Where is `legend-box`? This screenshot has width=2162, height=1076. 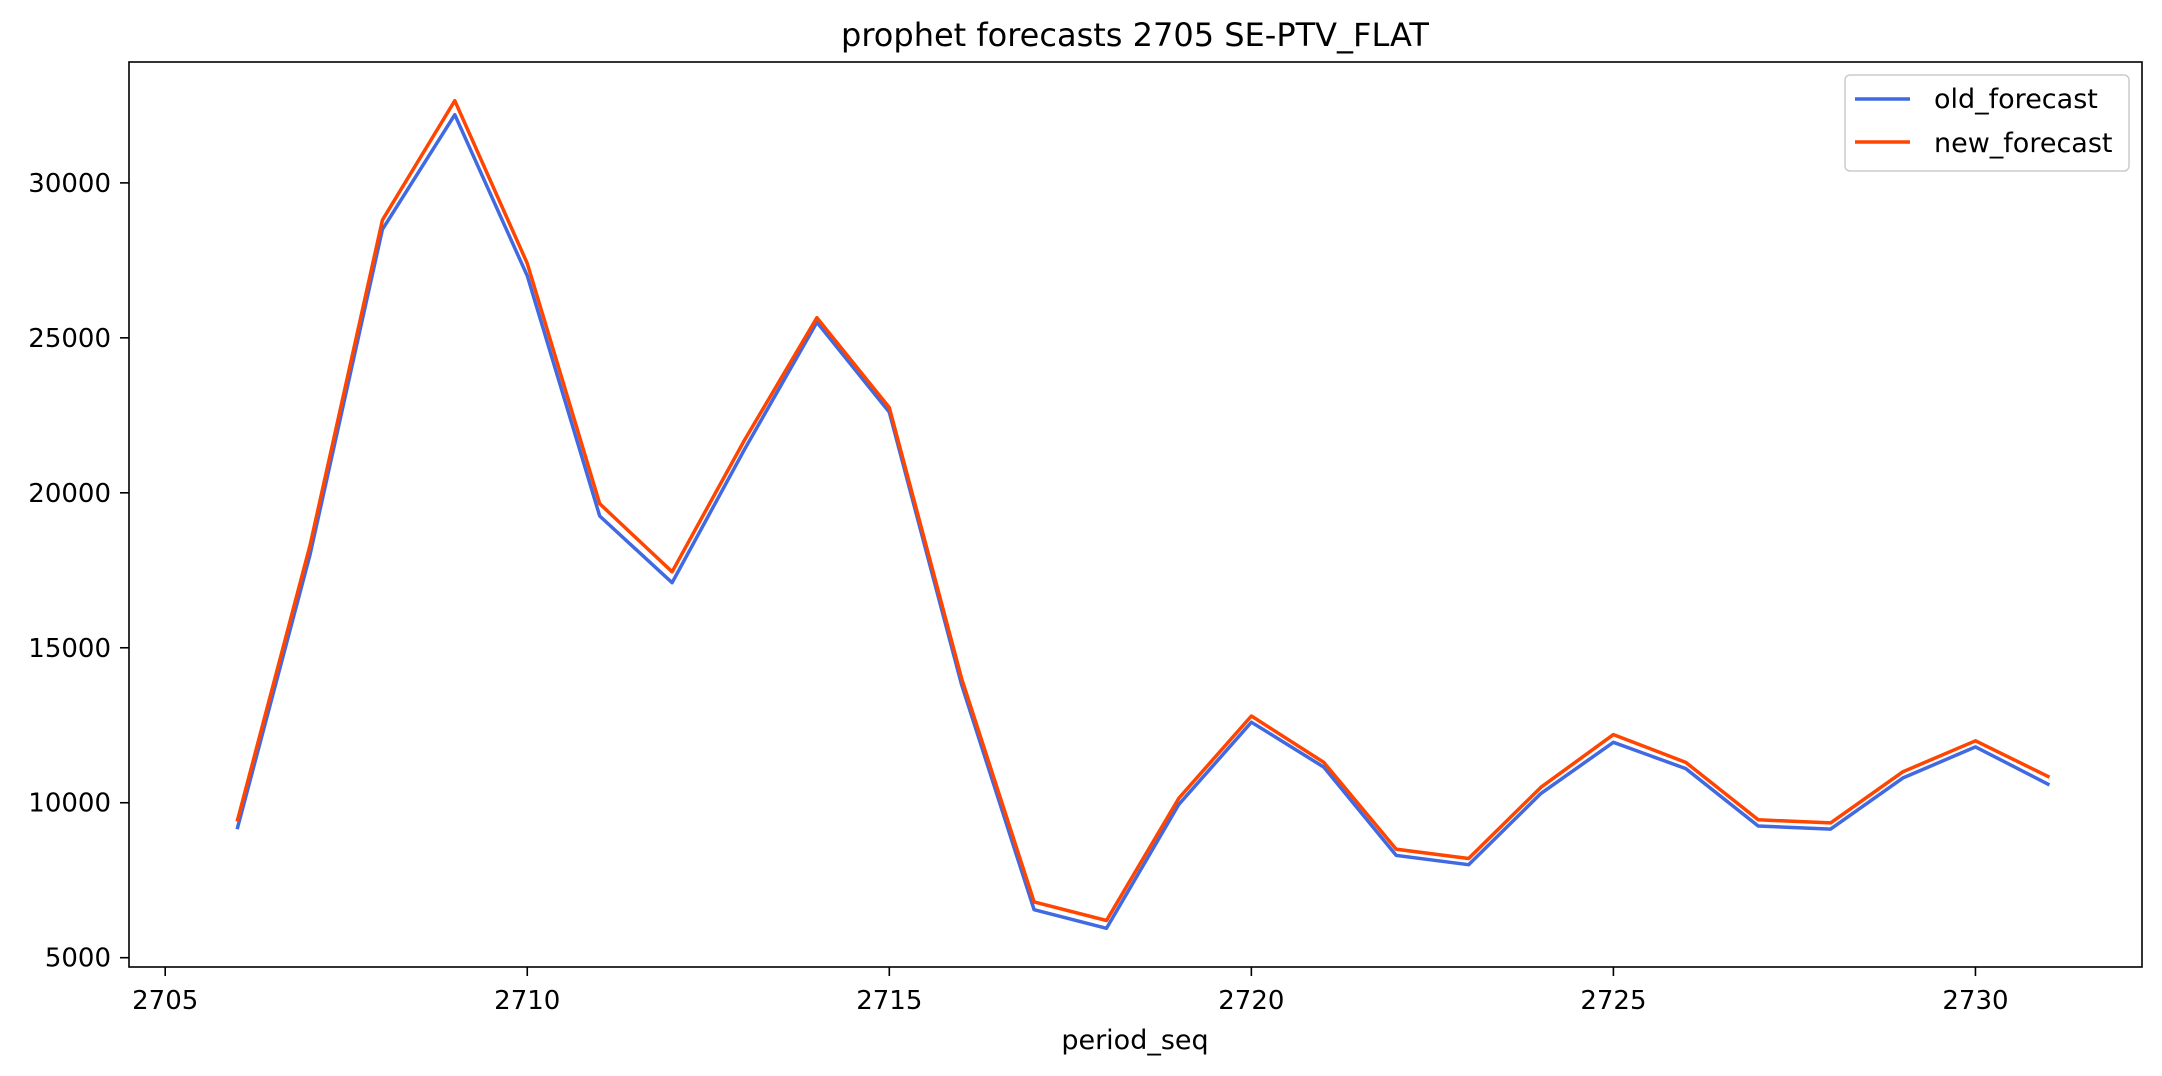
legend-box is located at coordinates (1987, 123).